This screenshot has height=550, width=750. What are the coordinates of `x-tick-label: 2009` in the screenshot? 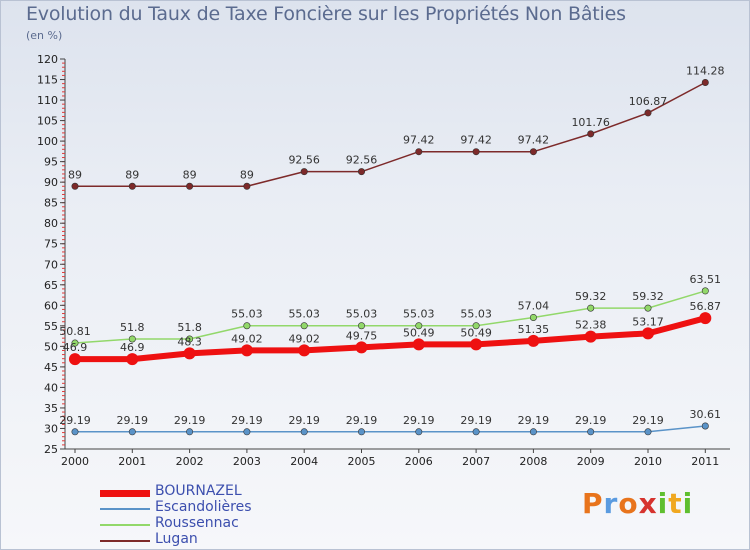 It's located at (591, 461).